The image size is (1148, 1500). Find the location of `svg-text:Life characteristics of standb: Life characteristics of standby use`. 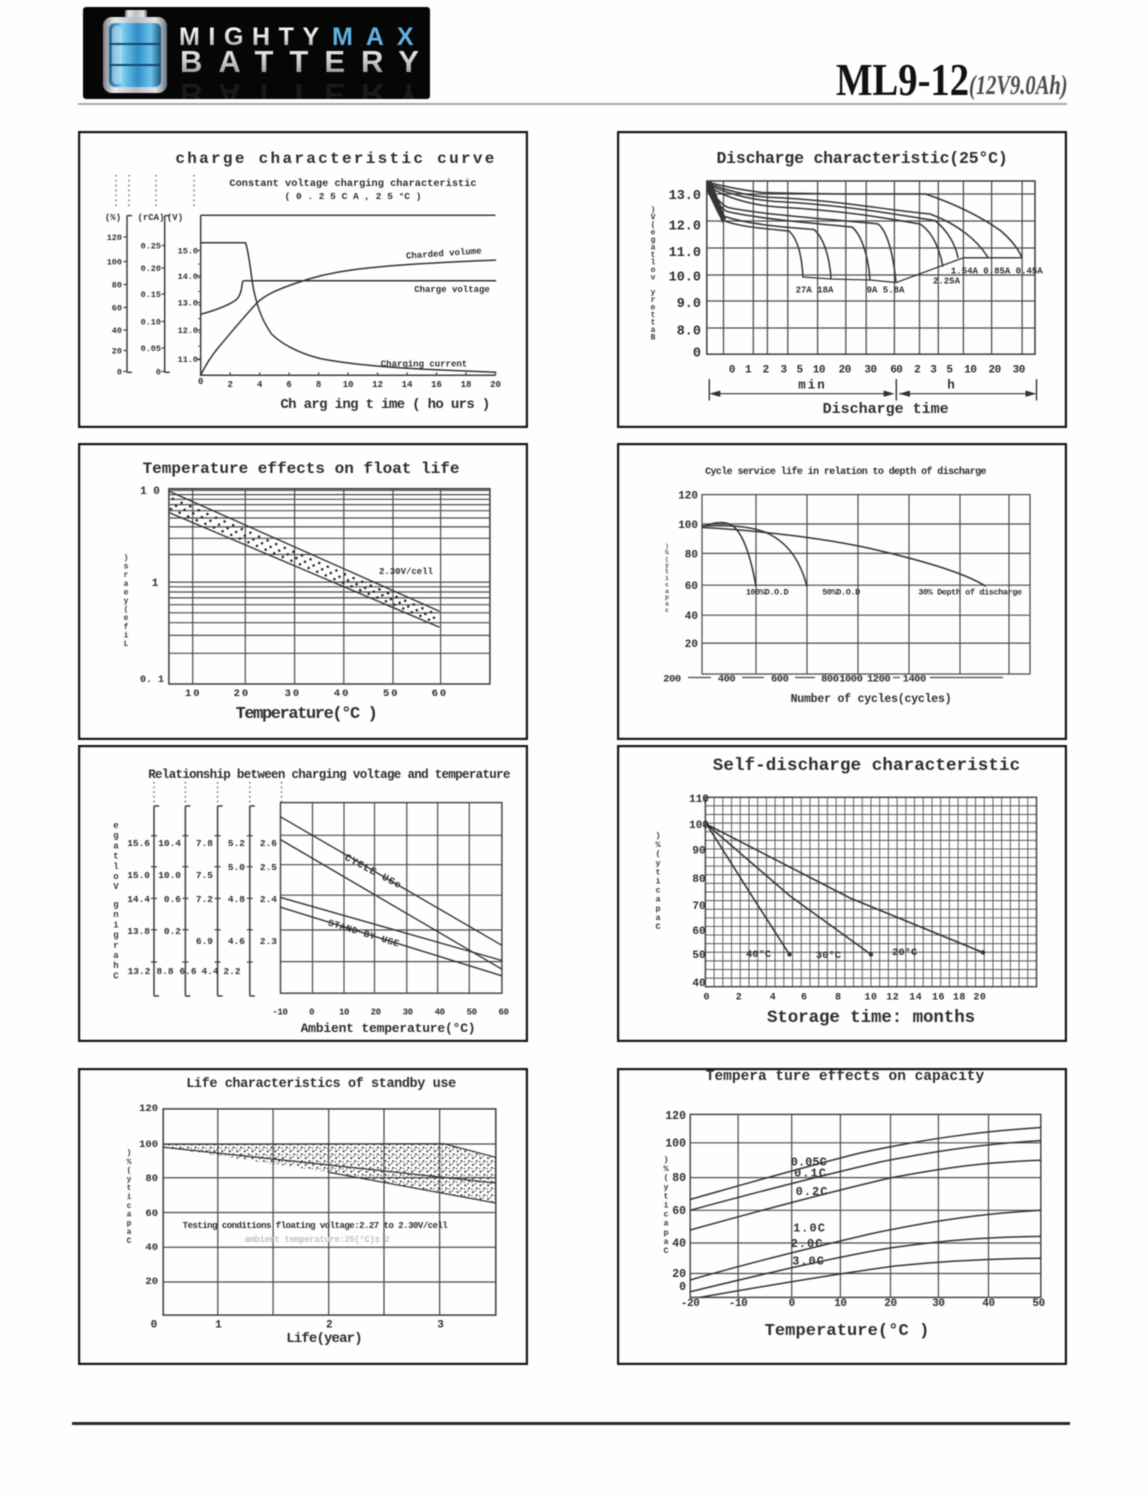

svg-text:Life characteristics of standb: Life characteristics of standby use is located at coordinates (321, 1084).